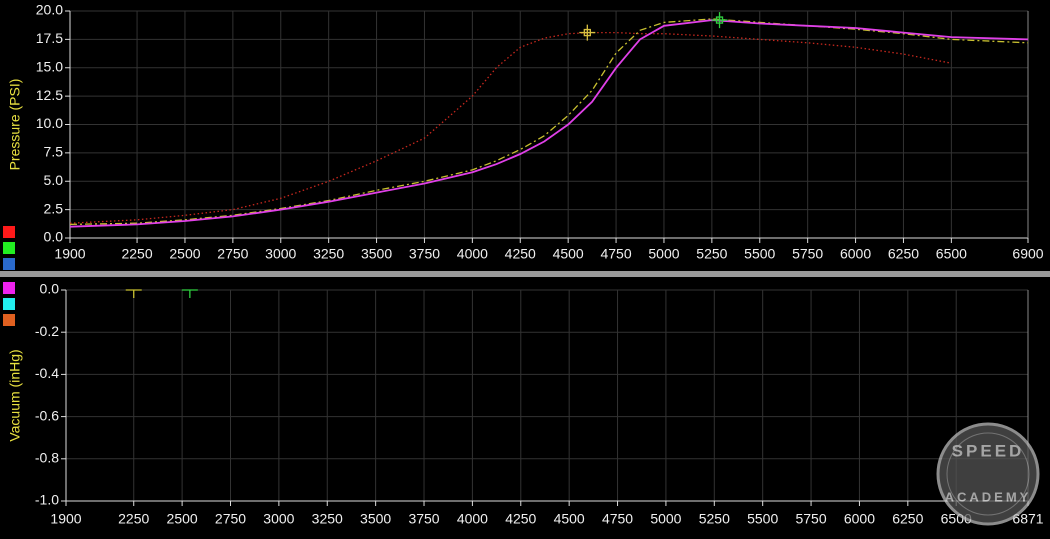 This screenshot has height=539, width=1050. I want to click on panel-divider, so click(525, 274).